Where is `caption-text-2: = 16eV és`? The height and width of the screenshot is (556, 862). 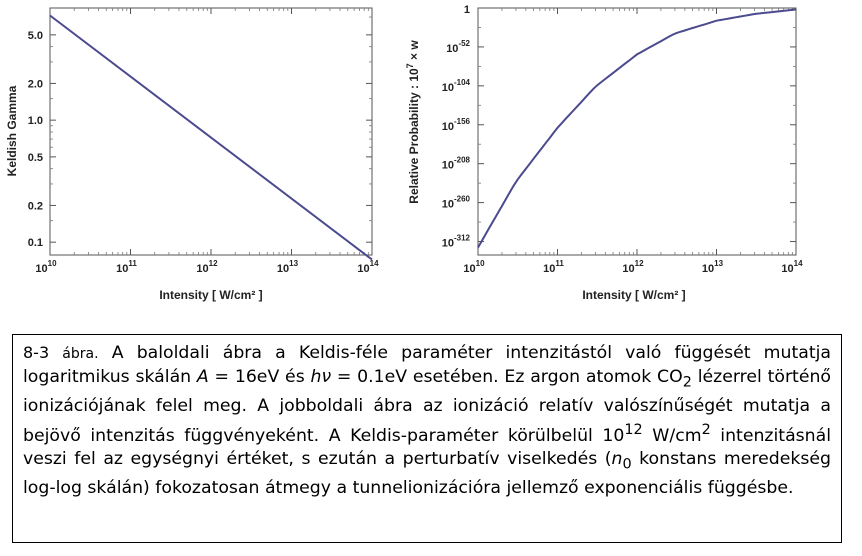 caption-text-2: = 16eV és is located at coordinates (259, 377).